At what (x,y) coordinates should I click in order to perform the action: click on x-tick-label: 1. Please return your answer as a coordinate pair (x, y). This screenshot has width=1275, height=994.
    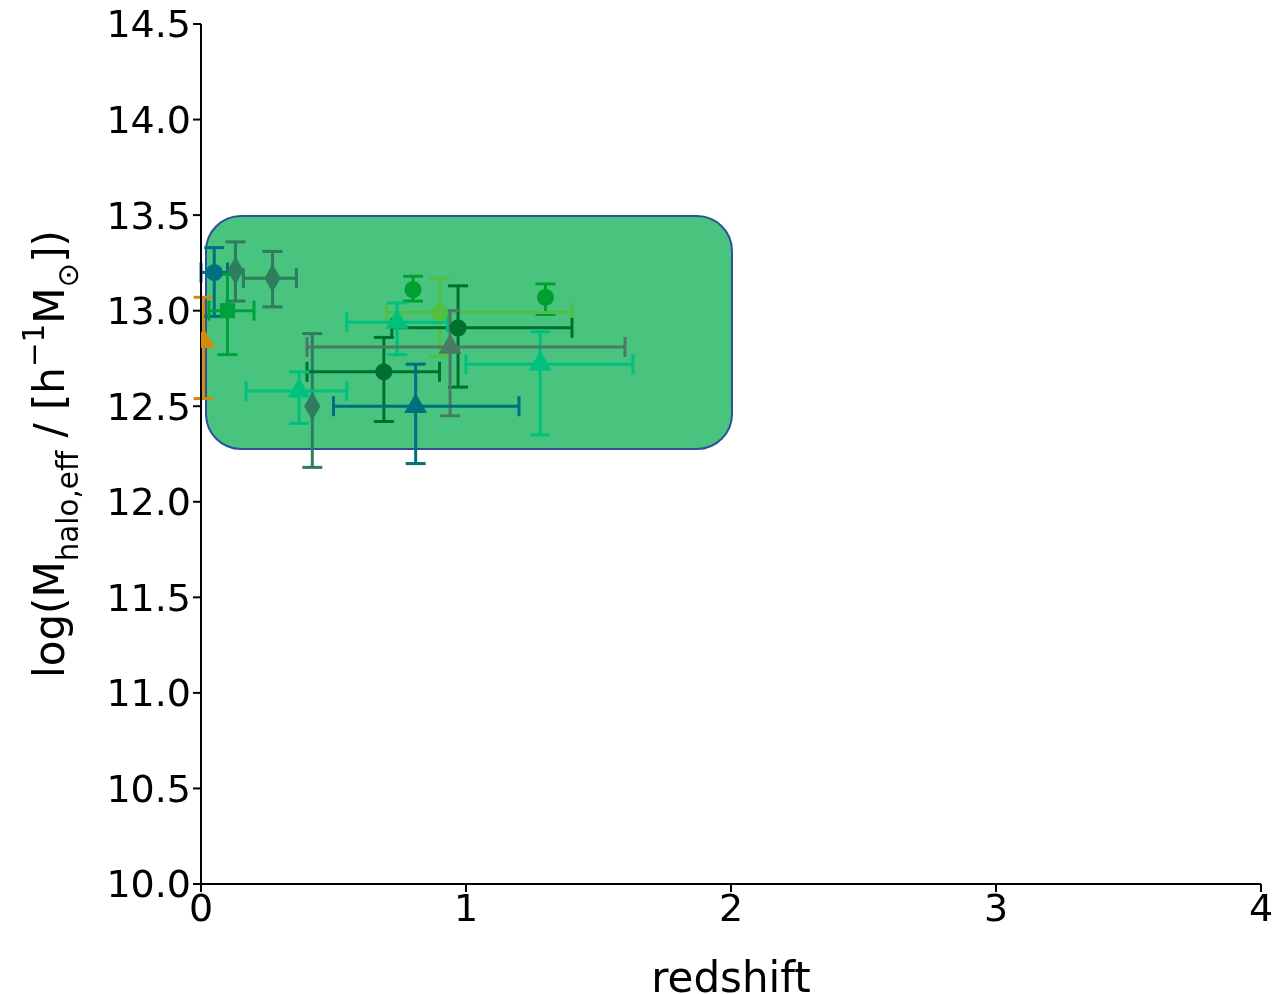
    Looking at the image, I should click on (466, 907).